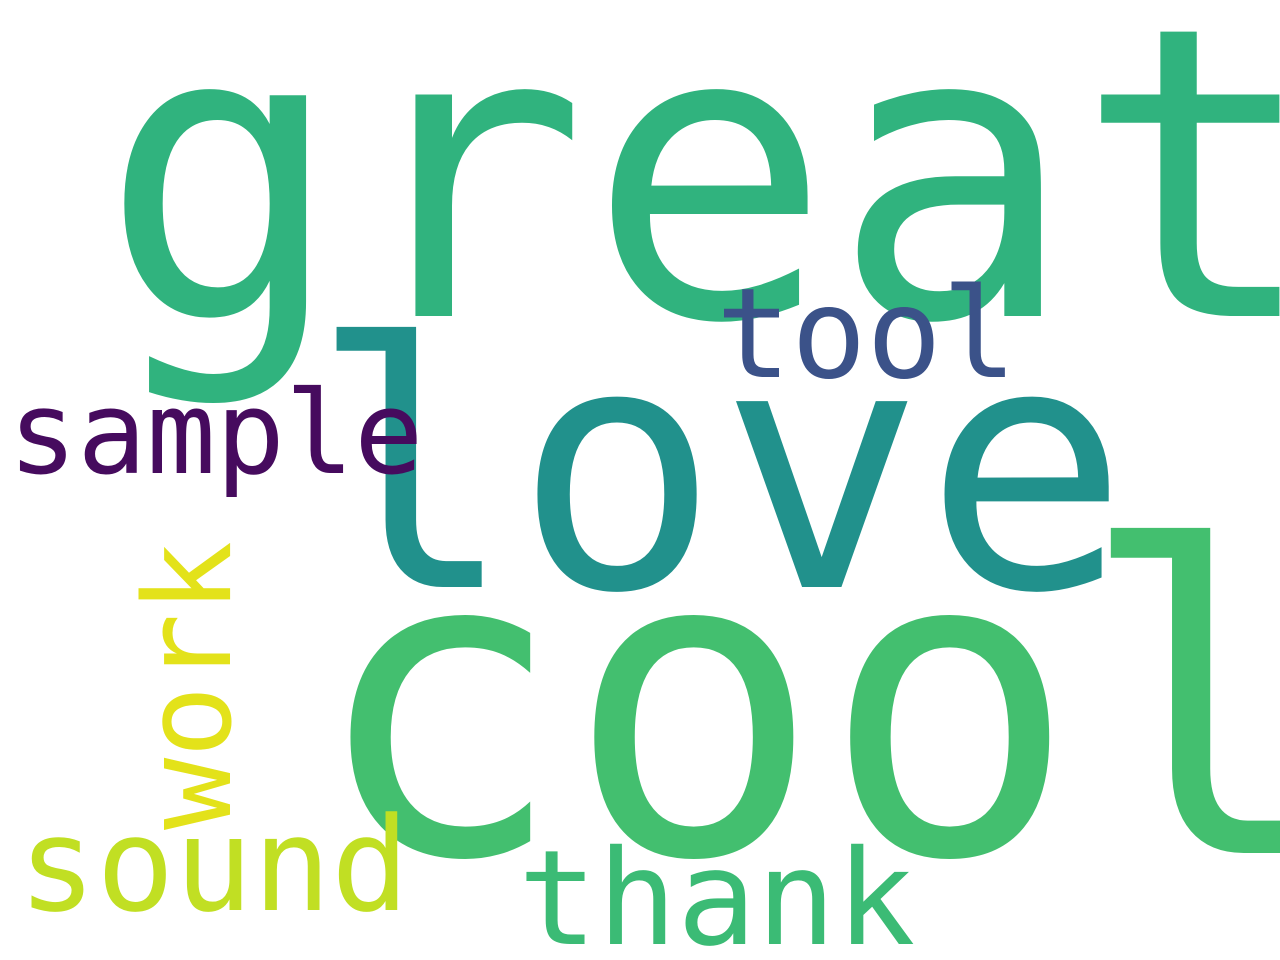  Describe the element at coordinates (189, 685) in the screenshot. I see `word-work: work` at that location.